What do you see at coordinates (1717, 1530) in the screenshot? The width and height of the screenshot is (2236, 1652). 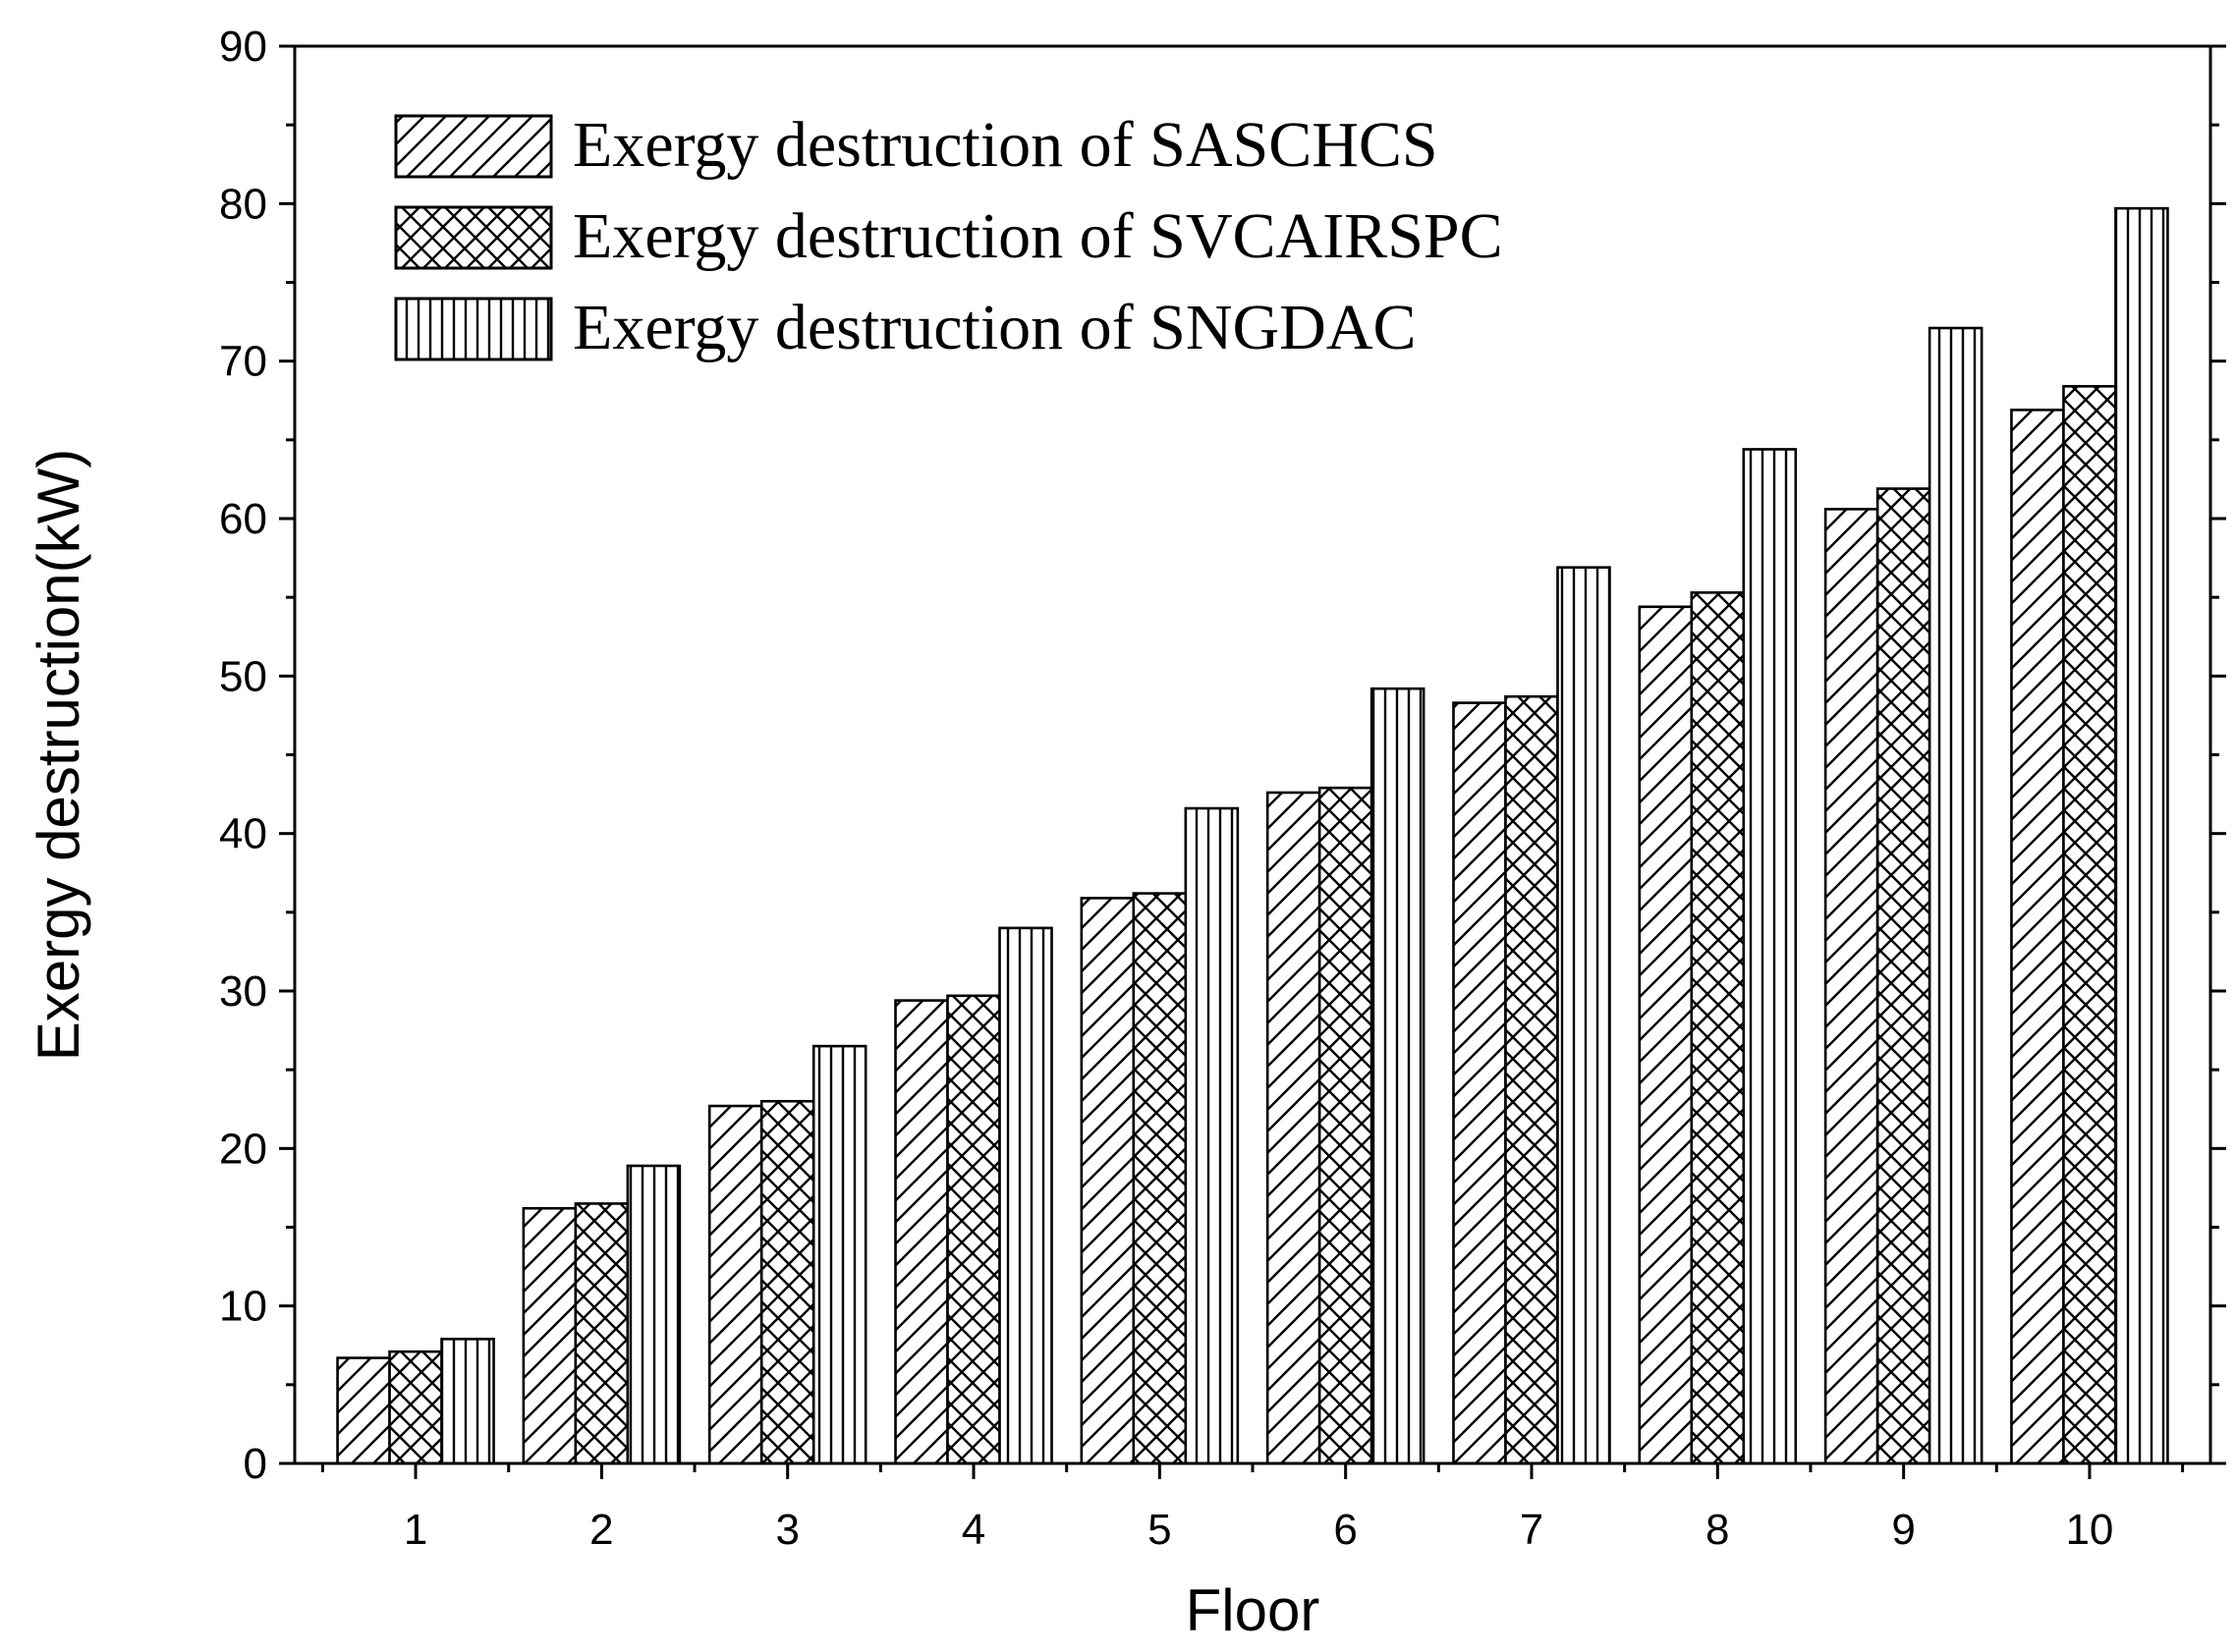 I see `x-tick-label-8: 8` at bounding box center [1717, 1530].